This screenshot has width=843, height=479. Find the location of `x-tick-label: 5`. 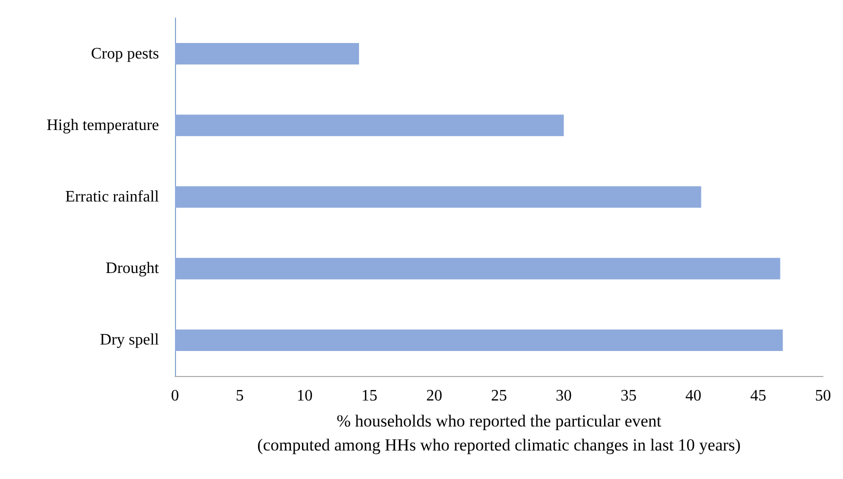

x-tick-label: 5 is located at coordinates (240, 396).